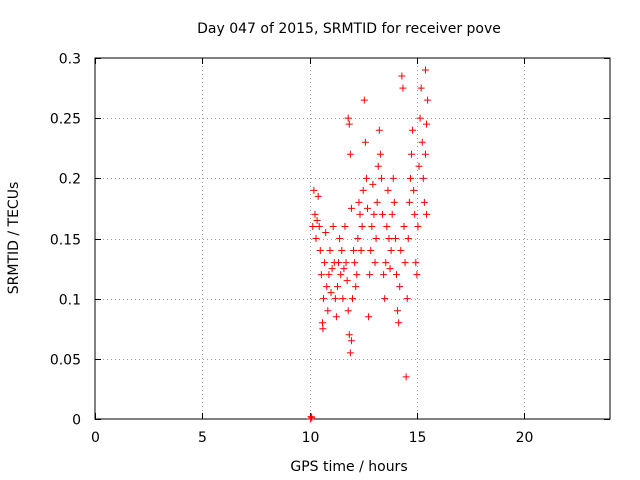 The height and width of the screenshot is (480, 640). What do you see at coordinates (70, 60) in the screenshot?
I see `y-tick-label: 0.3` at bounding box center [70, 60].